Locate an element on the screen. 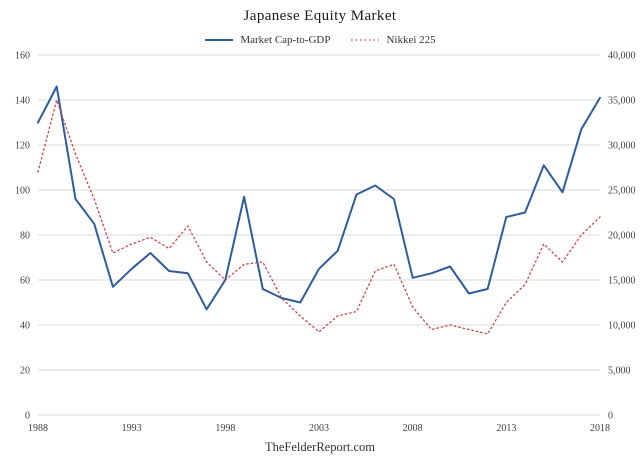 The height and width of the screenshot is (464, 640). y-axis-tick-left: 20 is located at coordinates (25, 371).